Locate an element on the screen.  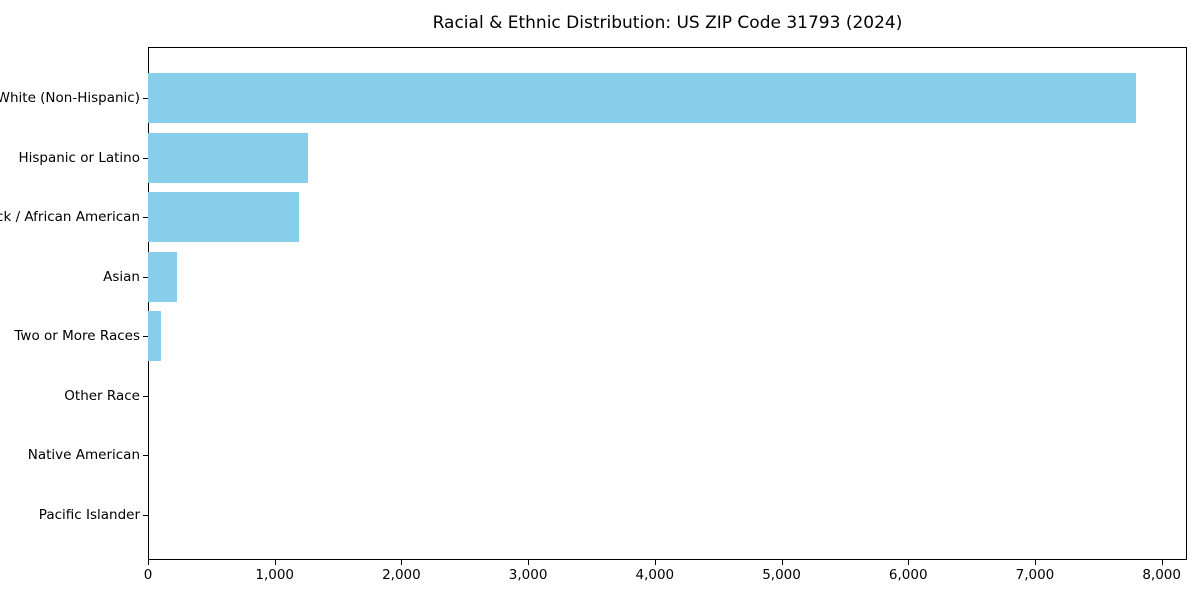
y-tick-label: Asian is located at coordinates (121, 276).